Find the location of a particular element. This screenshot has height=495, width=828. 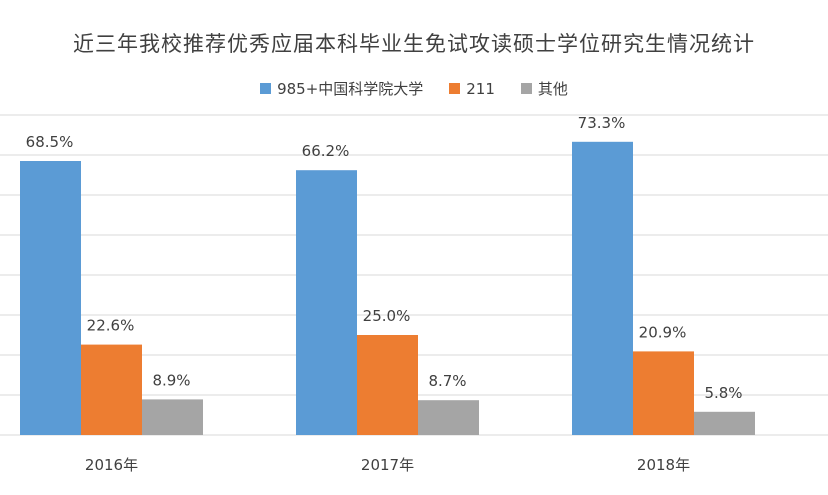

data-label-1-0: 66.2% is located at coordinates (326, 151).